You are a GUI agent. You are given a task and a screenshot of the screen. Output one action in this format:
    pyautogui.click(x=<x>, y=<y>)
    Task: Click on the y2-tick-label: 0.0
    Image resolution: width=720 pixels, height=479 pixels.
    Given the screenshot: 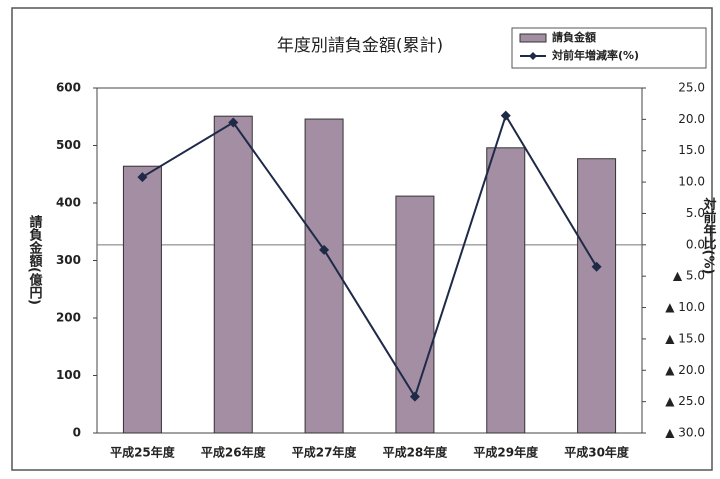 What is the action you would take?
    pyautogui.click(x=695, y=244)
    